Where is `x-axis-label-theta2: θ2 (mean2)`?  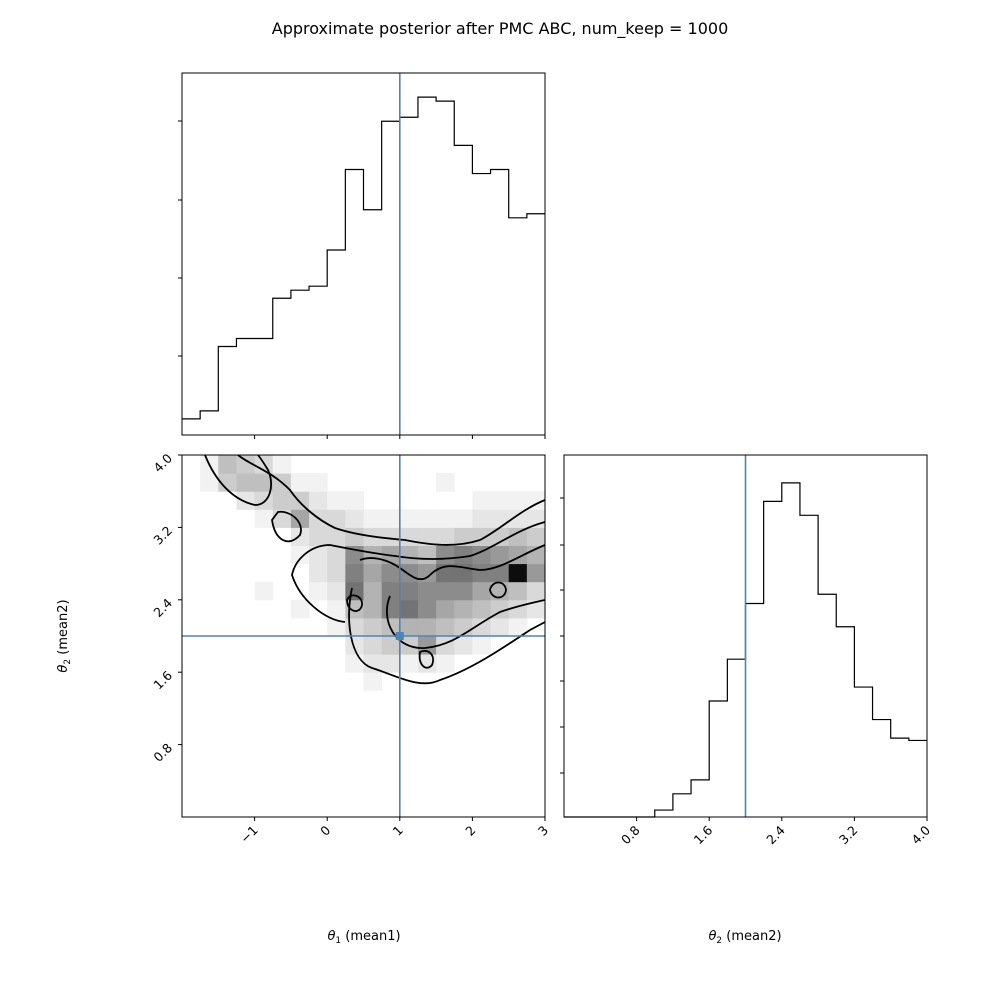 x-axis-label-theta2: θ2 (mean2) is located at coordinates (744, 937).